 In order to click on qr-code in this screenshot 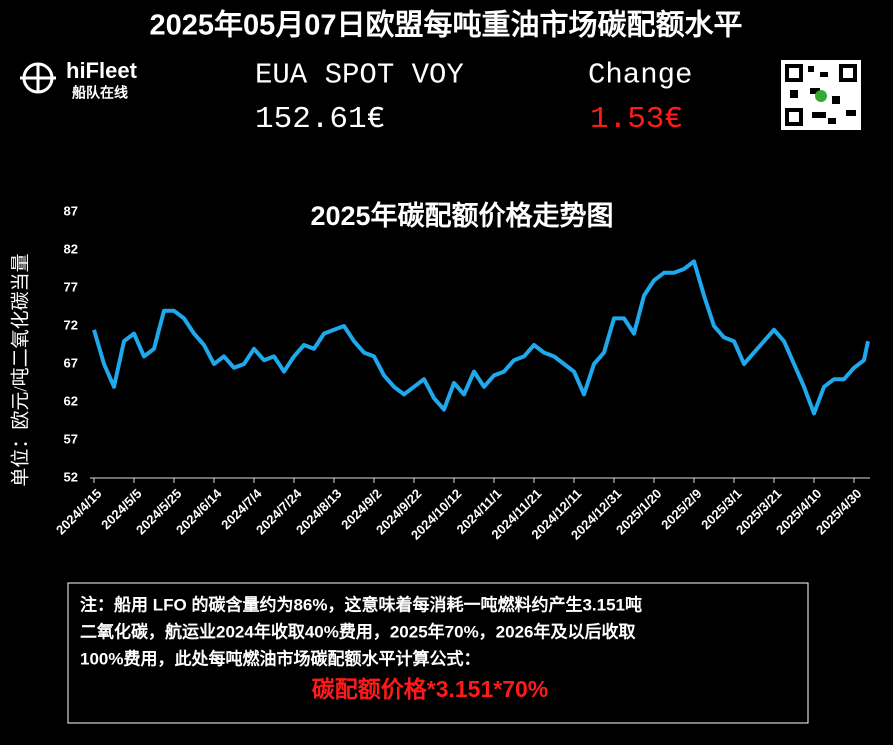, I will do `click(821, 95)`.